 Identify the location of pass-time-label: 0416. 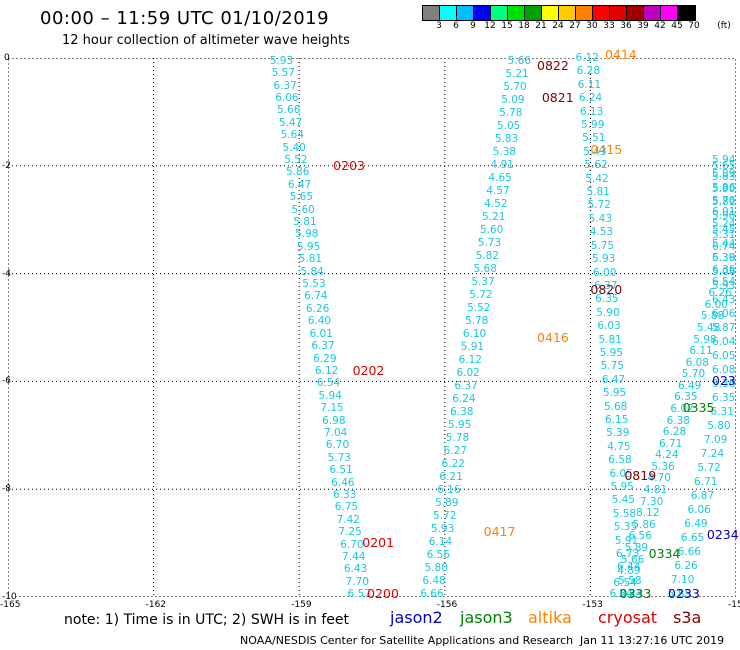
(553, 338).